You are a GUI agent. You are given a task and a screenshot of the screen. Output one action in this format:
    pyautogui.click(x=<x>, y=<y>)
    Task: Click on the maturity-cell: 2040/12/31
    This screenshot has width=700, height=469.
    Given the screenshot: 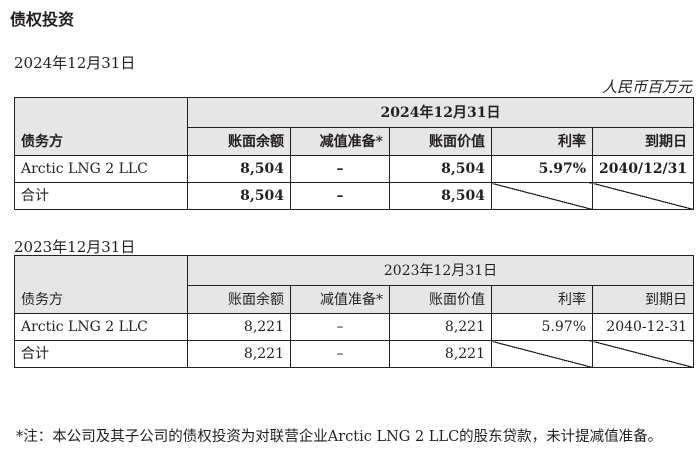 What is the action you would take?
    pyautogui.click(x=643, y=169)
    